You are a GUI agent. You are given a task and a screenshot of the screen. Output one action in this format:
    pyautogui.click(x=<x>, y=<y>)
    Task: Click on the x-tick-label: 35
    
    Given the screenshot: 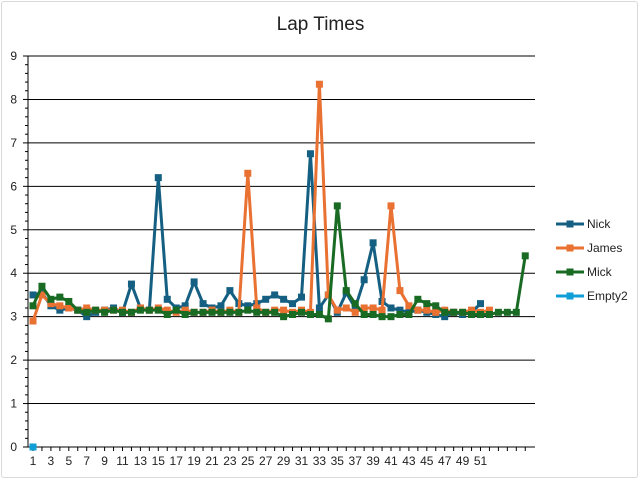 What is the action you would take?
    pyautogui.click(x=338, y=461)
    